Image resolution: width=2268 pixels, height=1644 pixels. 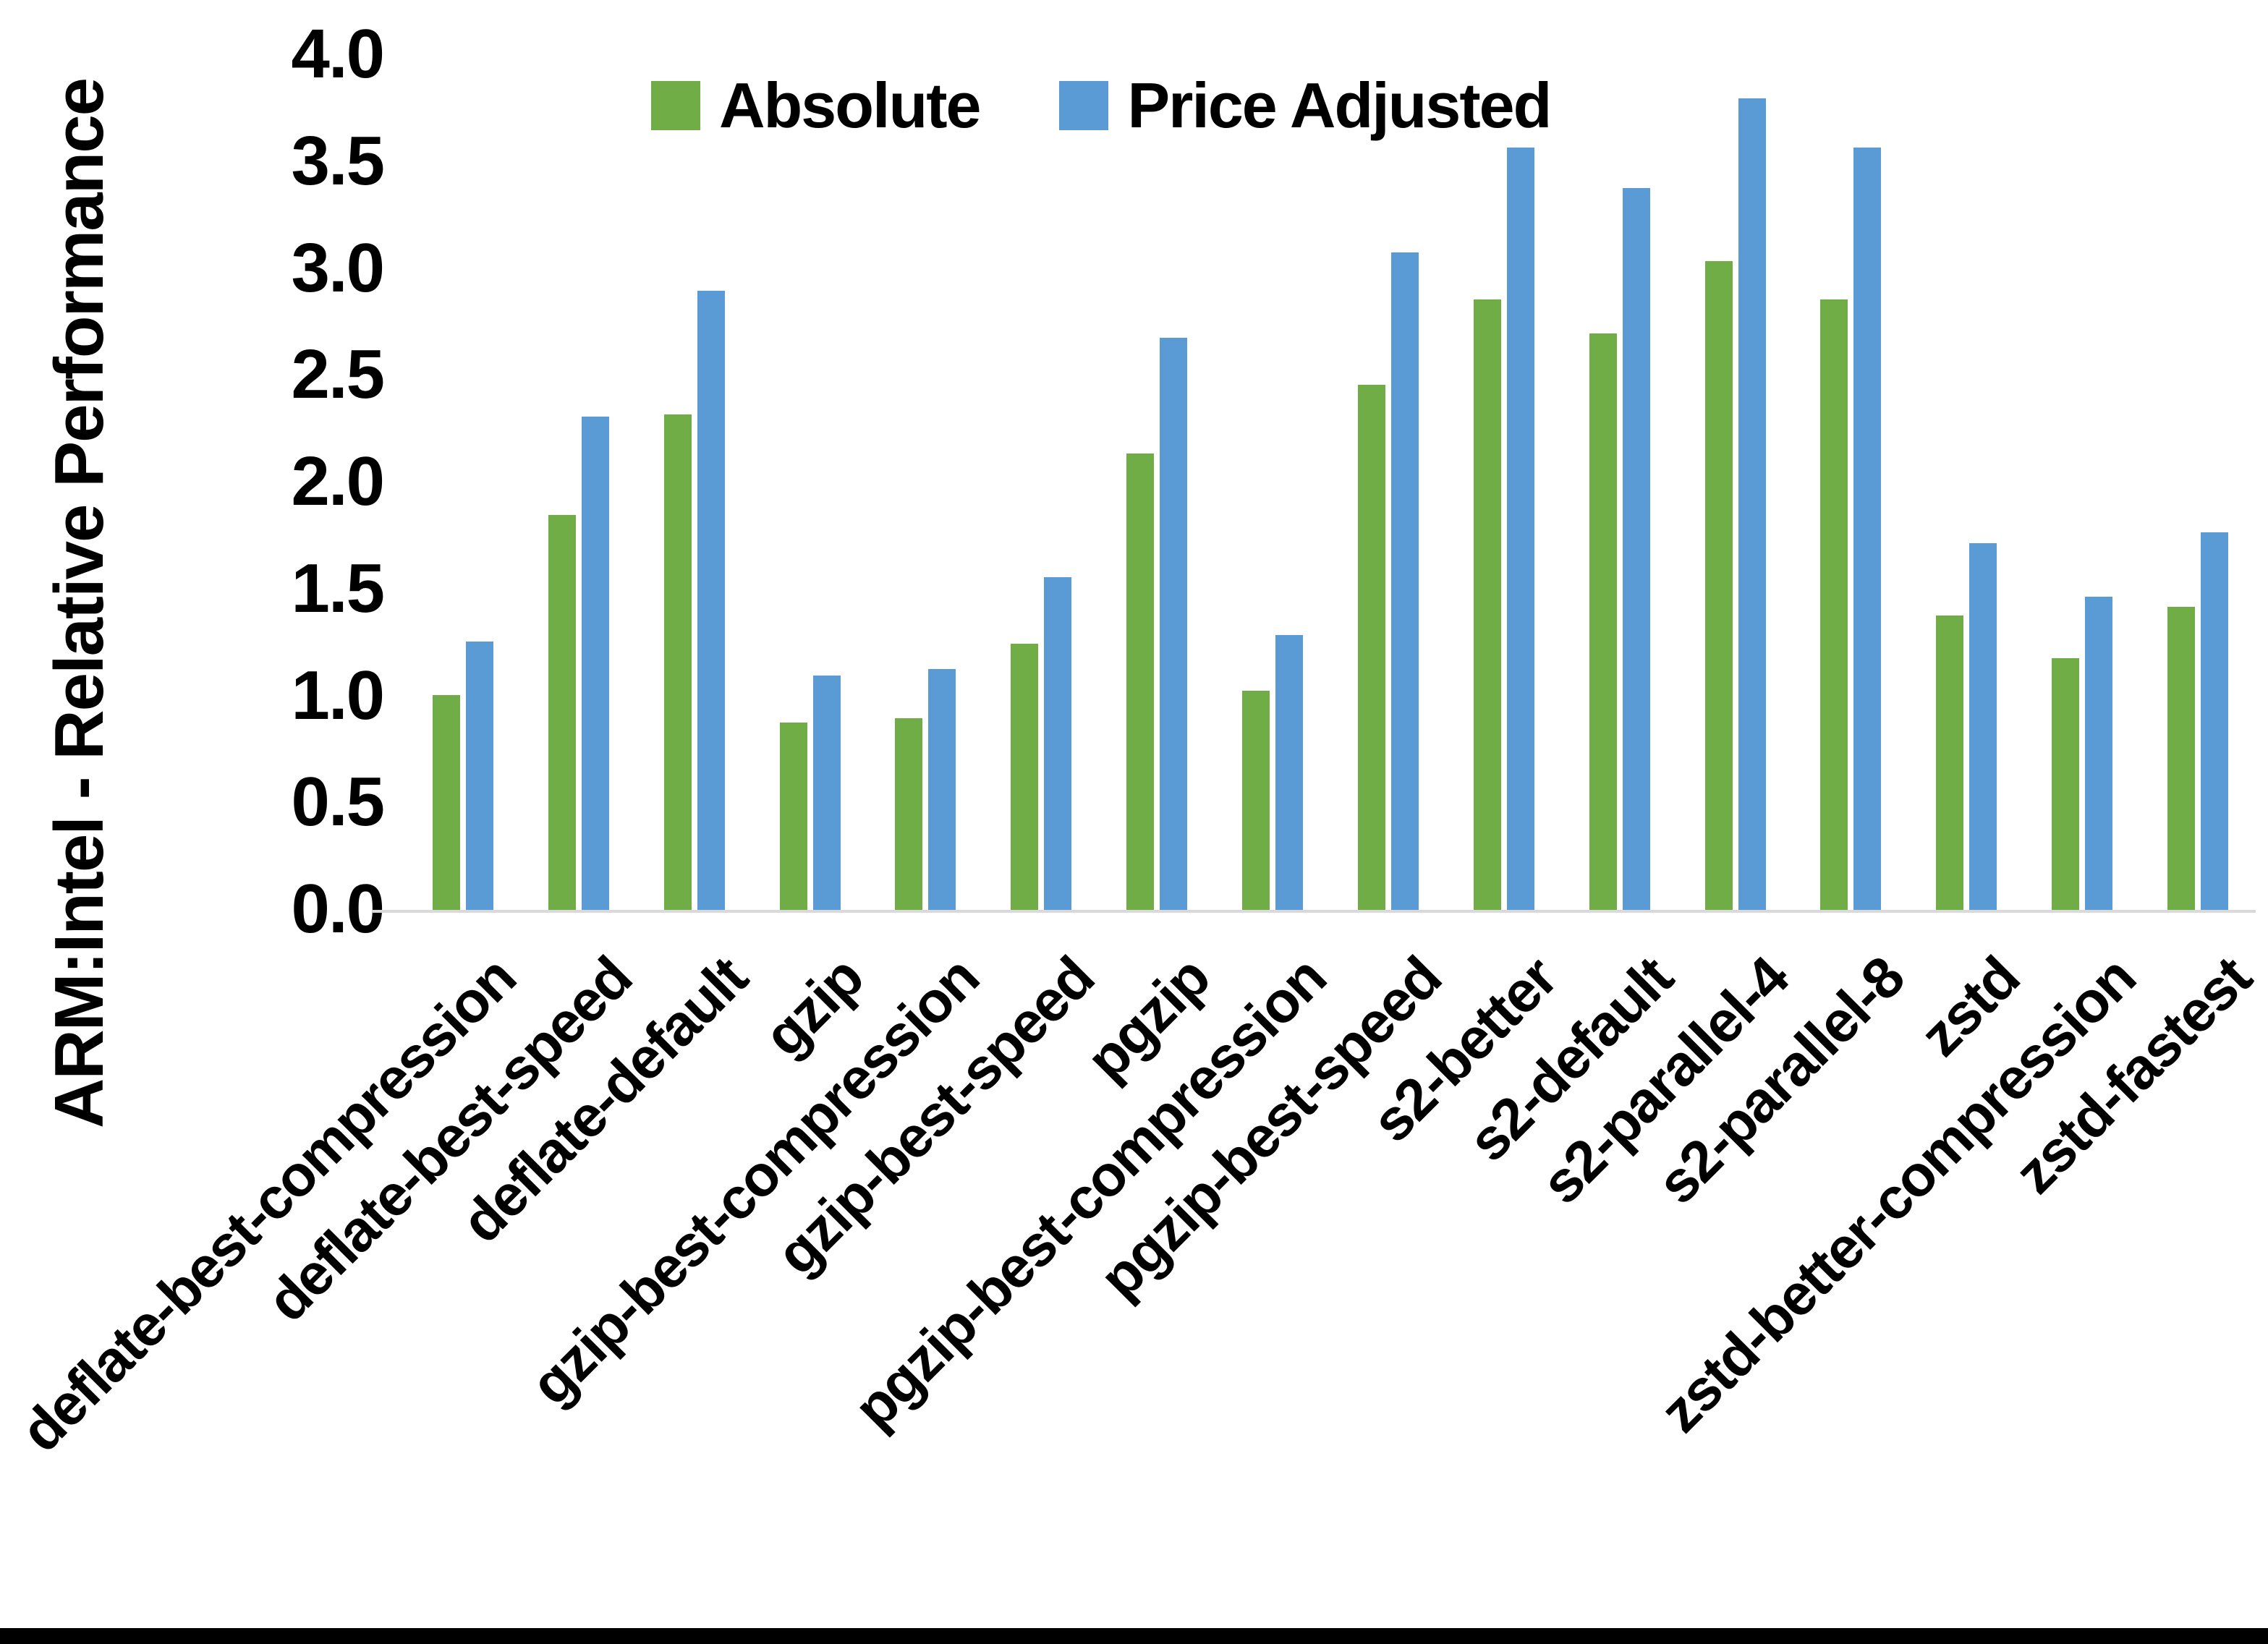 I want to click on bottom-border, so click(x=1134, y=1636).